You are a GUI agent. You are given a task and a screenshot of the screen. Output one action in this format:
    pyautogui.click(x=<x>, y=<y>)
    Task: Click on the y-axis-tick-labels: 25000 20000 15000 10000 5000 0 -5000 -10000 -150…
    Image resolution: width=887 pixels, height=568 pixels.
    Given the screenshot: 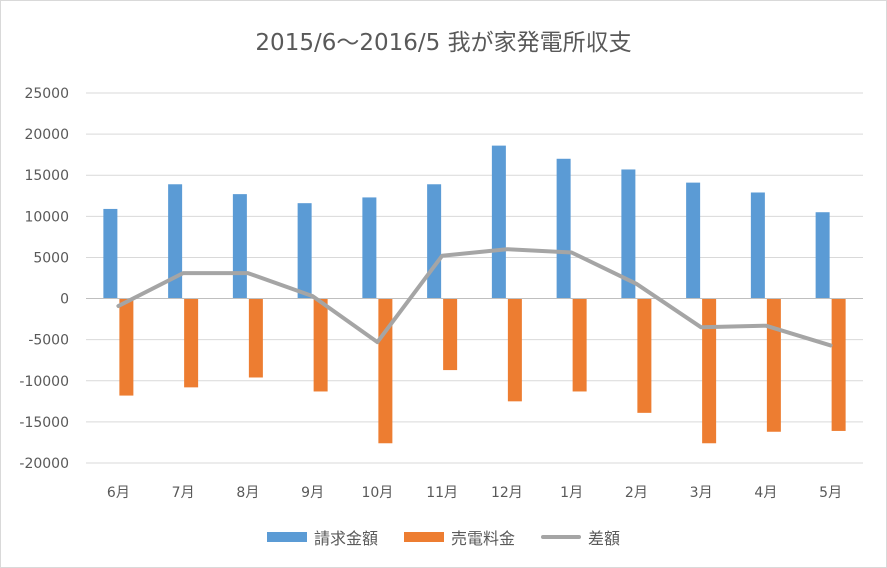 What is the action you would take?
    pyautogui.click(x=44, y=279)
    